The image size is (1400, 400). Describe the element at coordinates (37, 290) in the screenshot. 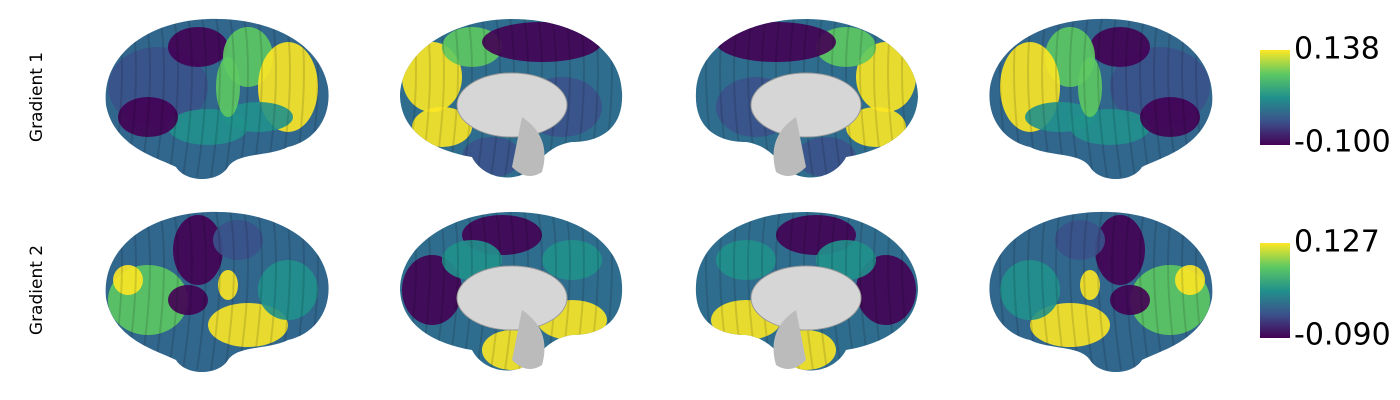

I see `row-label: Gradient 2` at that location.